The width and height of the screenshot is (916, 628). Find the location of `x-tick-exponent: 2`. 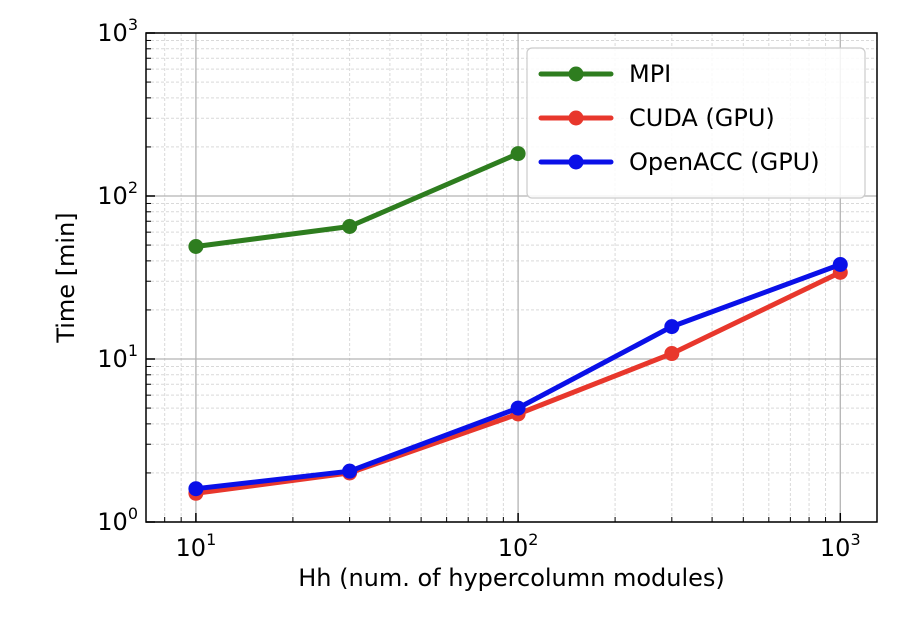

x-tick-exponent: 2 is located at coordinates (533, 539).